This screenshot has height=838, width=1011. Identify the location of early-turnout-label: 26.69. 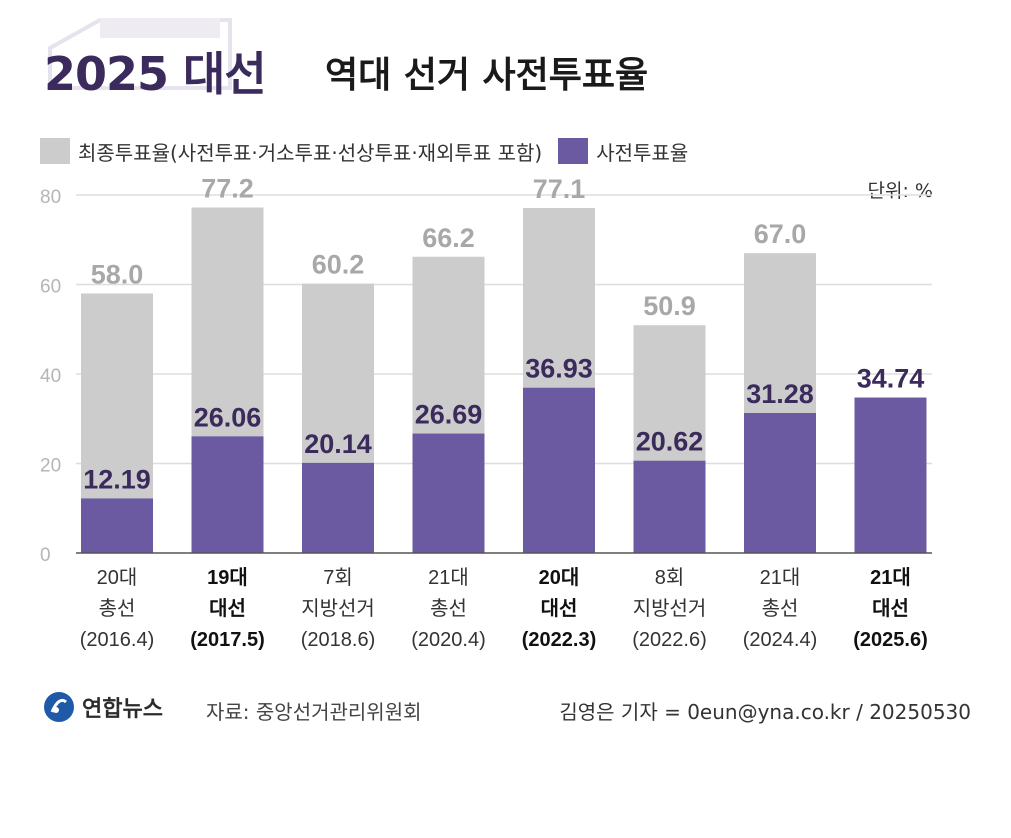
(449, 415).